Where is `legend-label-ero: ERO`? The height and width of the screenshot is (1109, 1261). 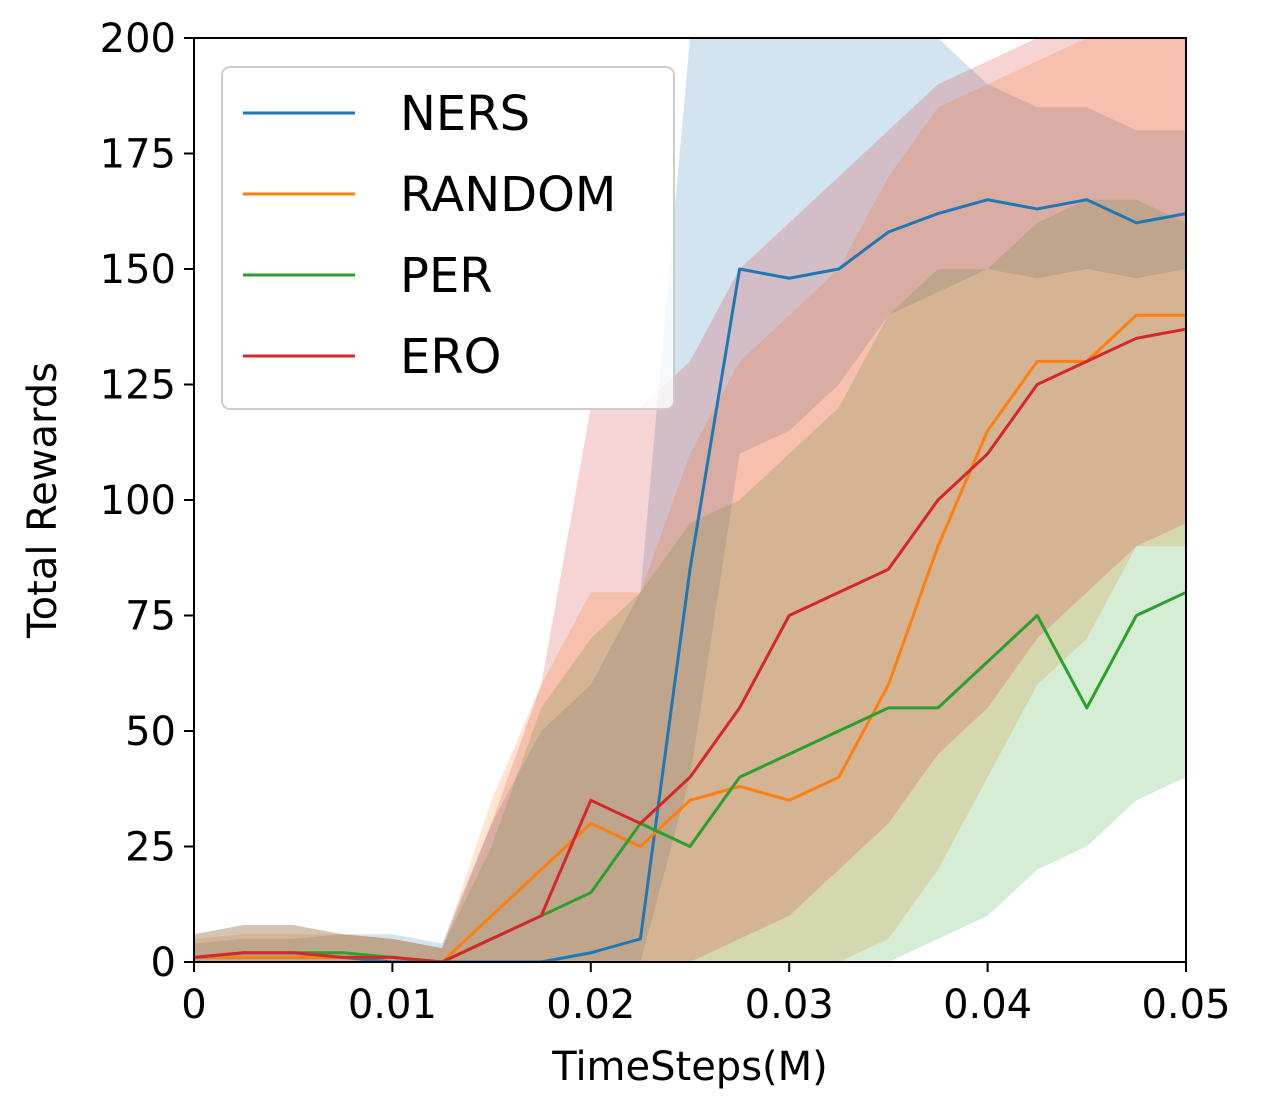 legend-label-ero: ERO is located at coordinates (450, 357).